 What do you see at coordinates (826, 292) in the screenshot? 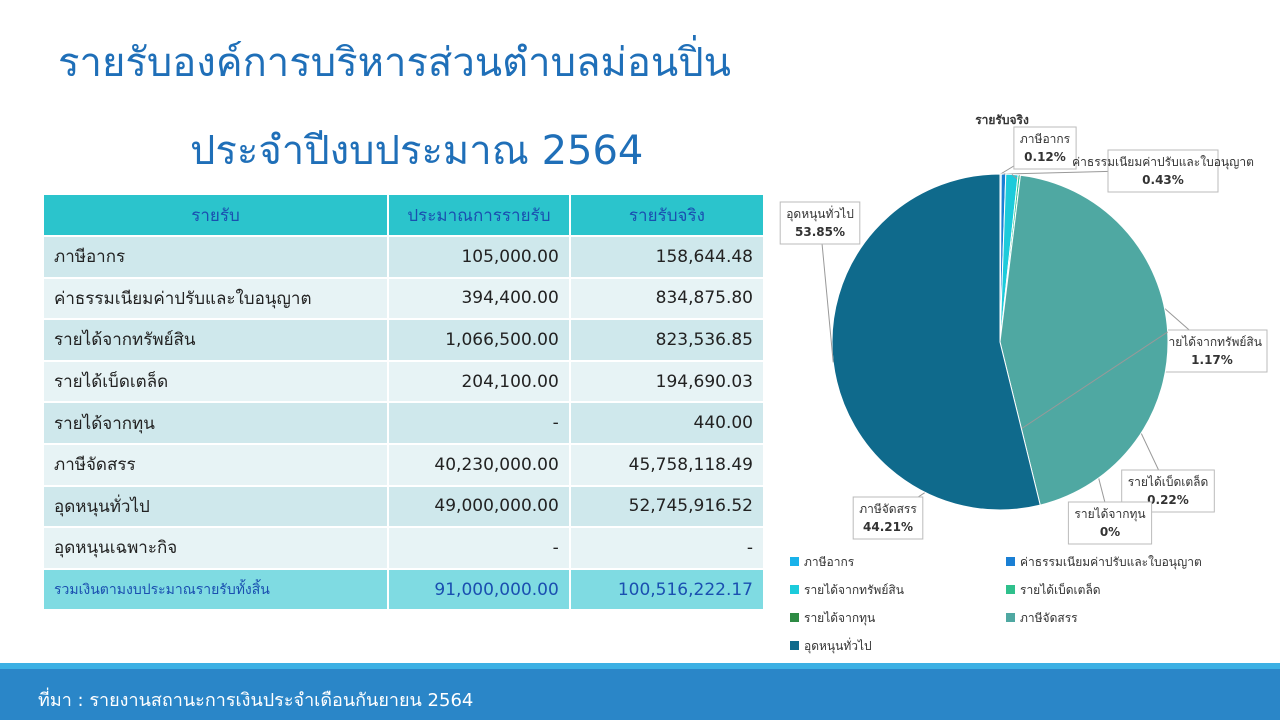
I see `leader-line` at bounding box center [826, 292].